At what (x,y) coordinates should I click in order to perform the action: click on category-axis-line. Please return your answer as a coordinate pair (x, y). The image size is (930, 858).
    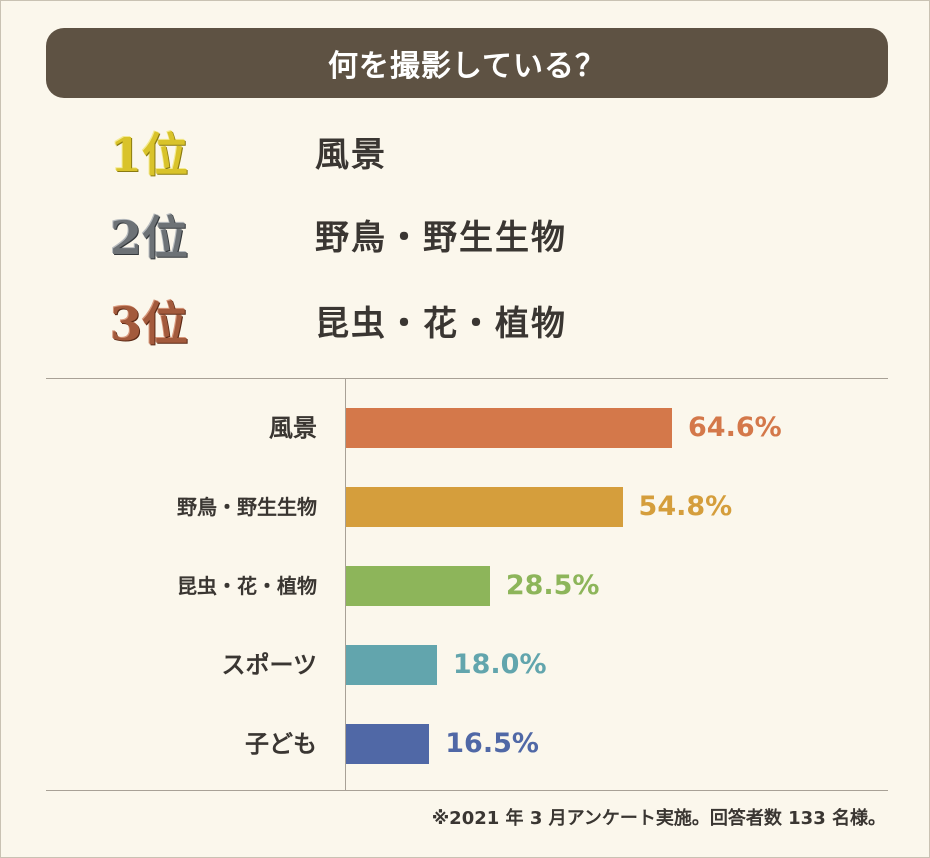
    Looking at the image, I should click on (345, 584).